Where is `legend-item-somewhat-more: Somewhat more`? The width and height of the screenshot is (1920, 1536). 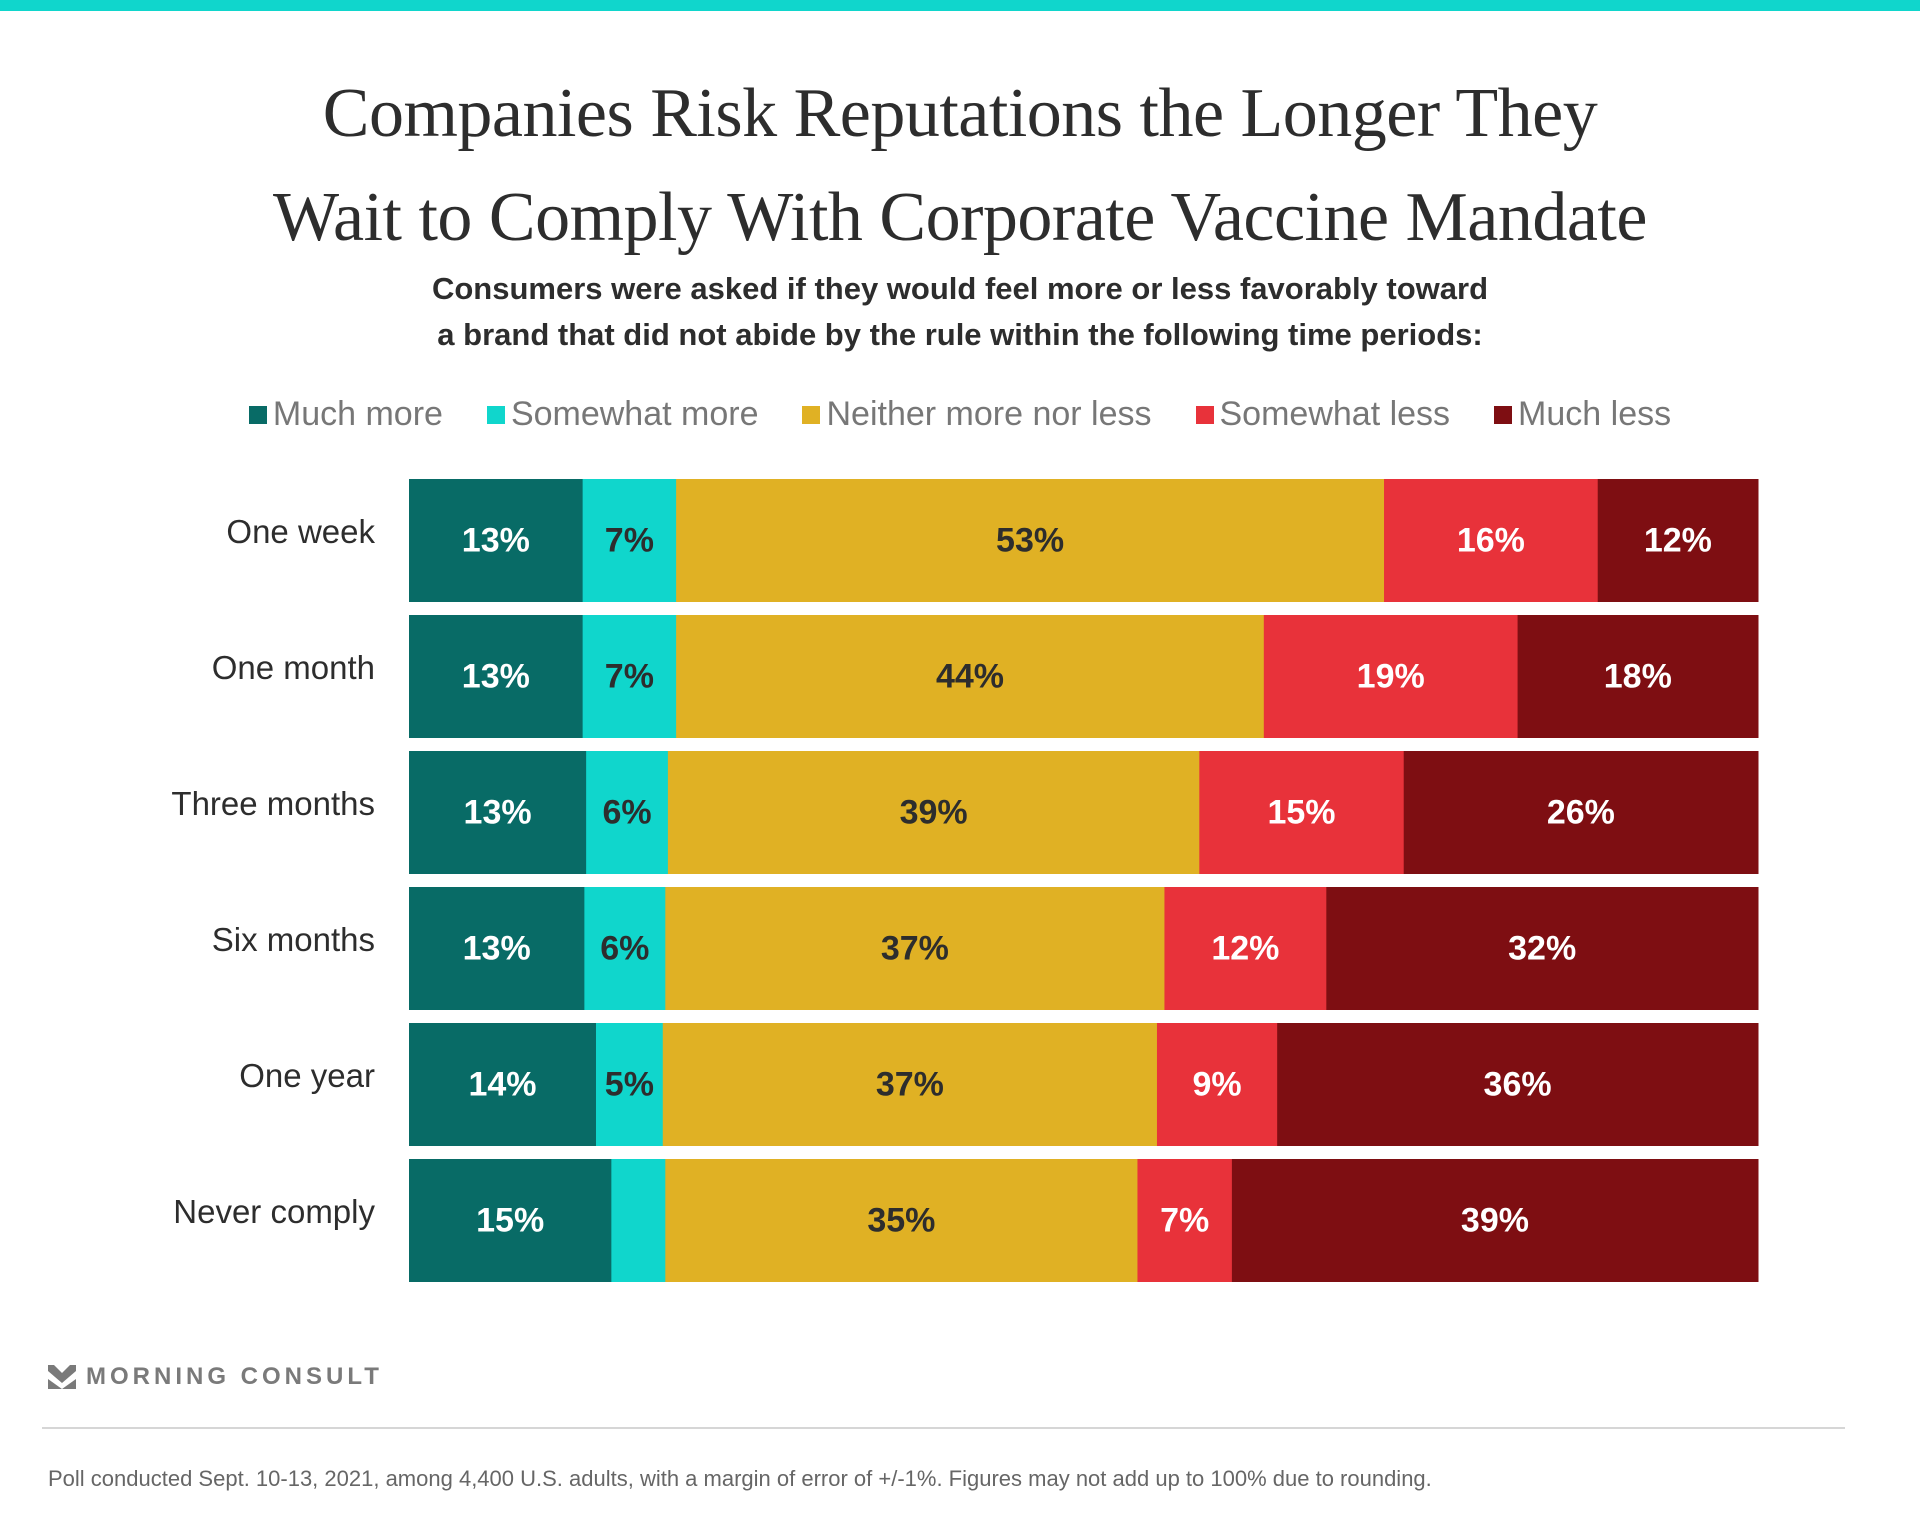
legend-item-somewhat-more: Somewhat more is located at coordinates (622, 414).